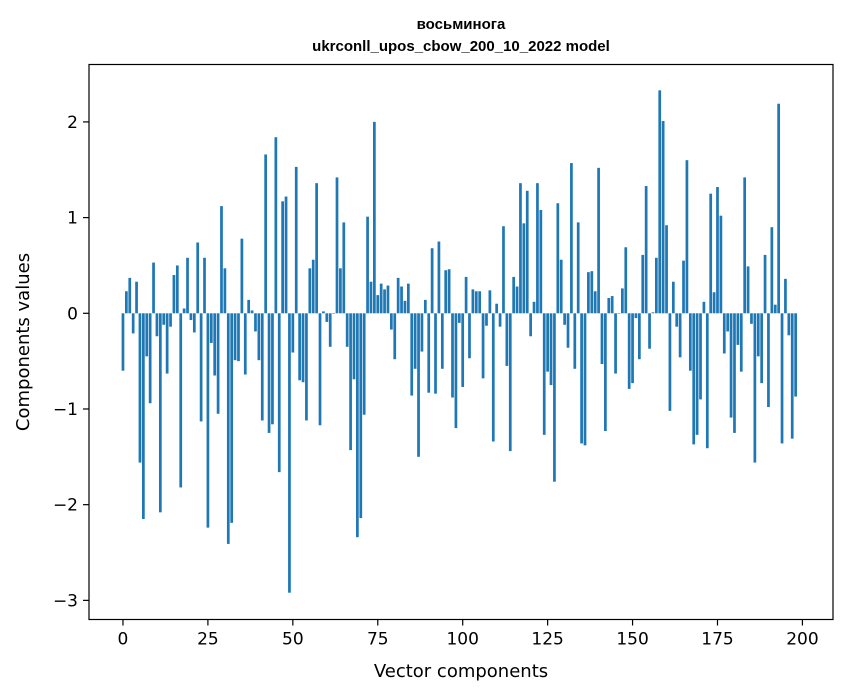  I want to click on x-tick-label: 175, so click(717, 640).